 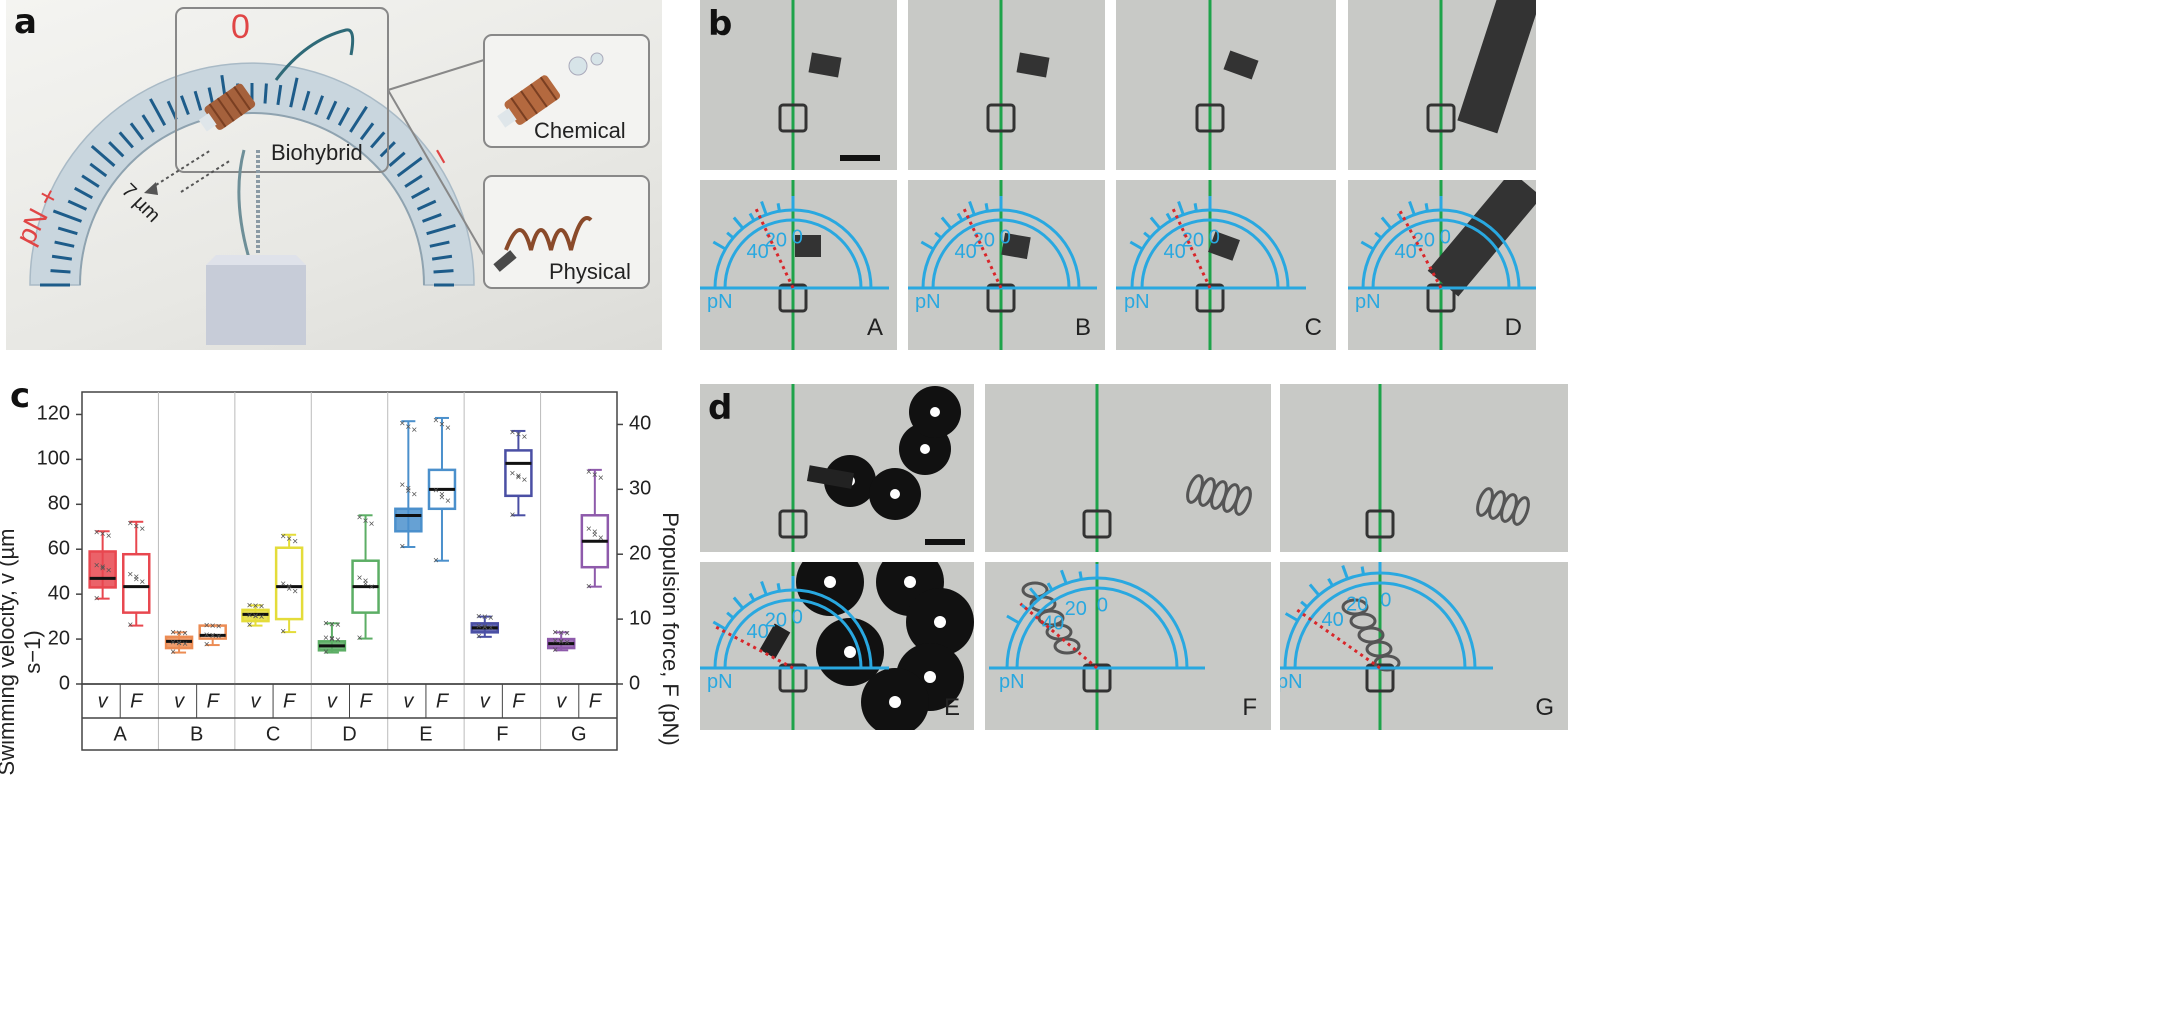 I want to click on box-D-F: ××××××××, so click(x=365, y=578).